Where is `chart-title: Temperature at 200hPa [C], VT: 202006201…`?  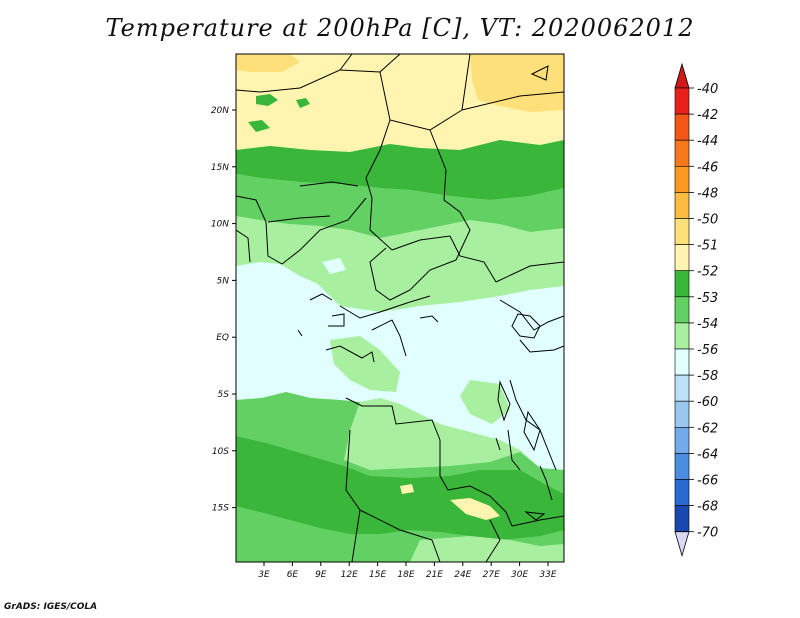
chart-title: Temperature at 200hPa [C], VT: 202006201… is located at coordinates (400, 28).